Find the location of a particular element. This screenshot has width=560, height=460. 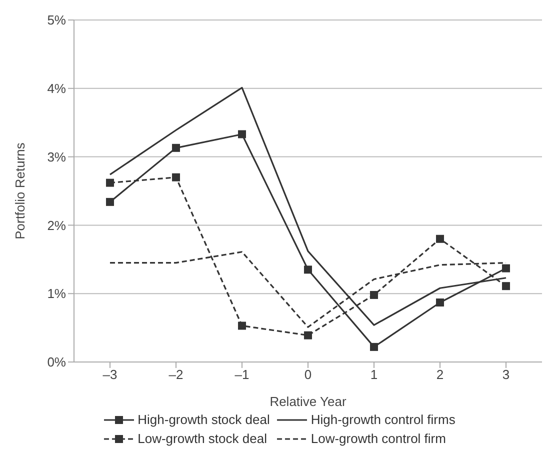

x-tick-label: –1 is located at coordinates (242, 374).